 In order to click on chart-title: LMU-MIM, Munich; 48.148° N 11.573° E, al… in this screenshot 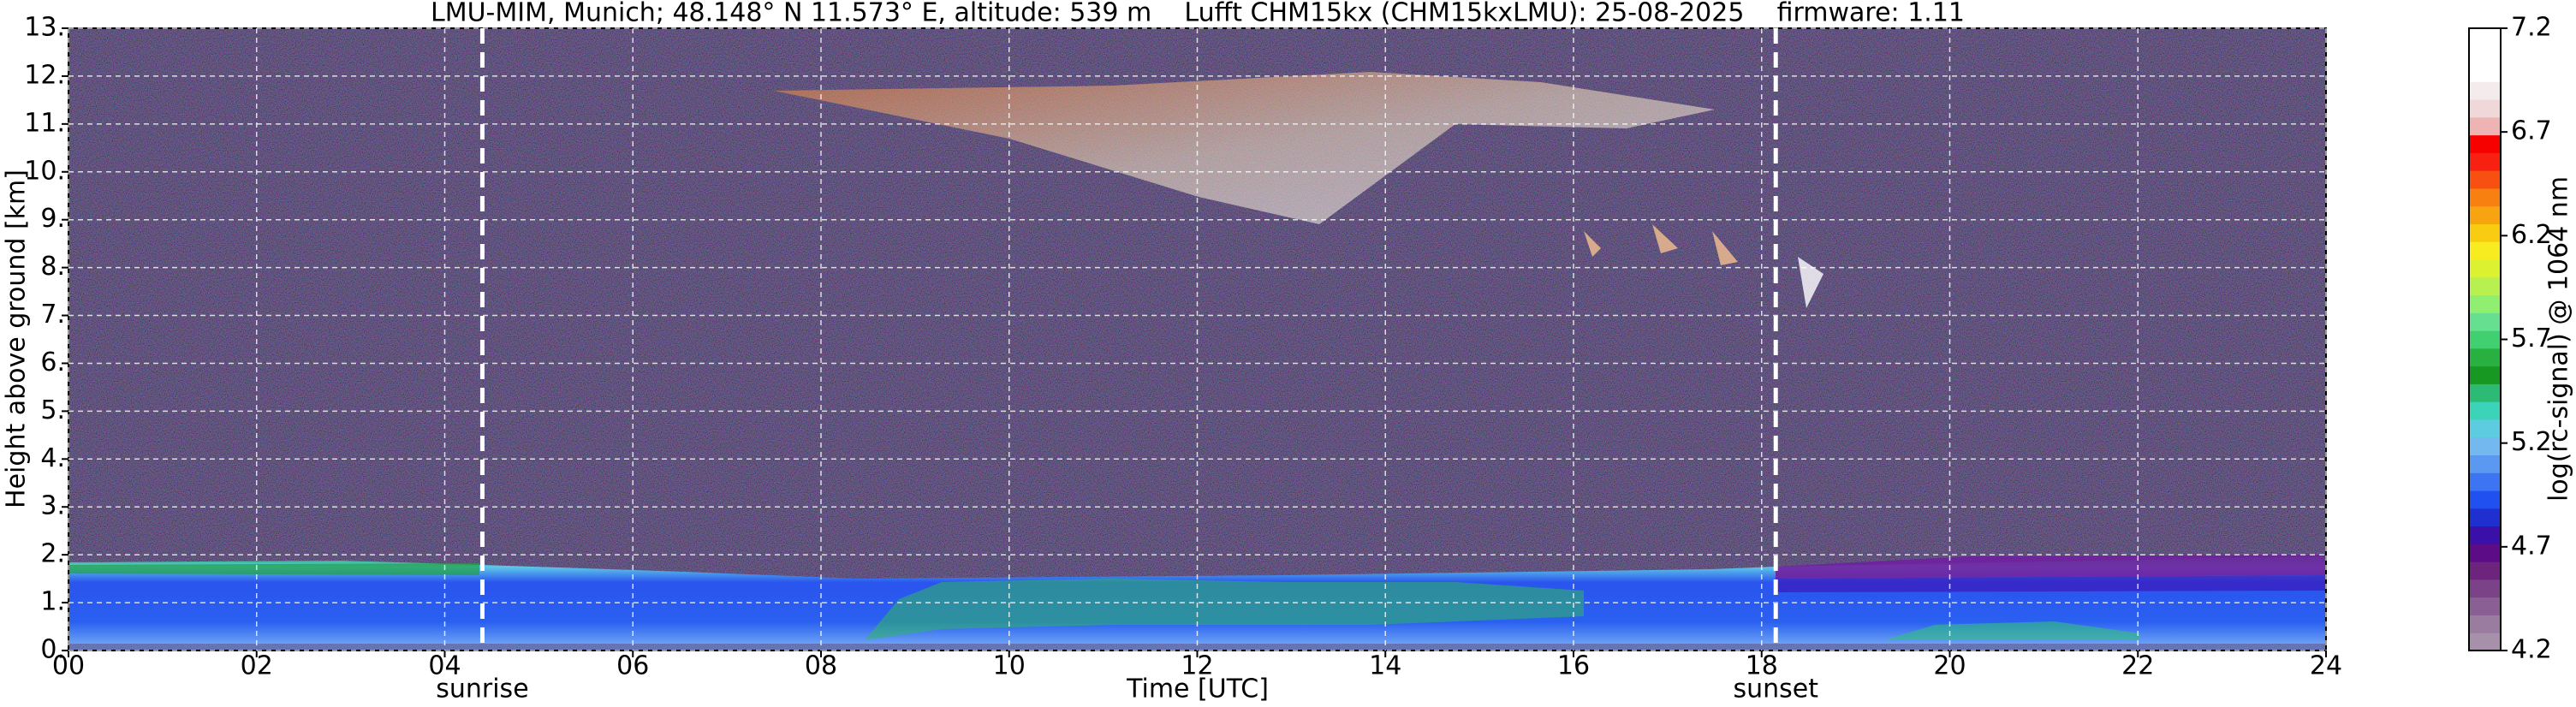, I will do `click(1198, 14)`.